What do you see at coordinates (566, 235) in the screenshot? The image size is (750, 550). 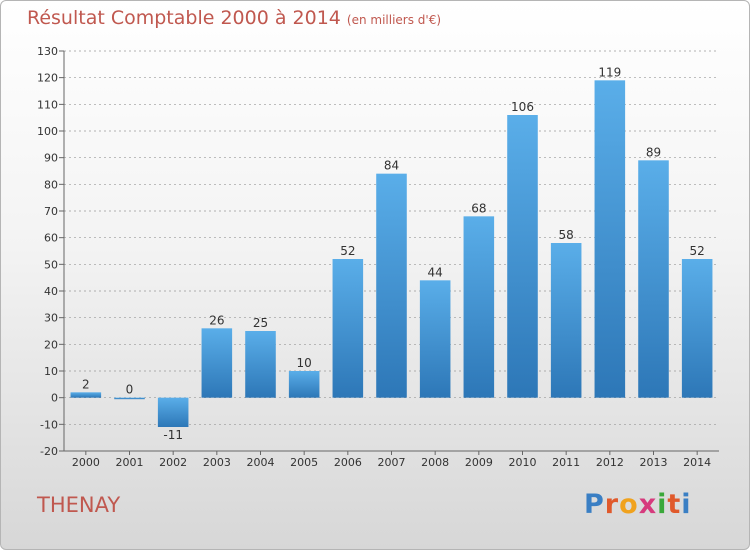 I see `bar-value-label: 58` at bounding box center [566, 235].